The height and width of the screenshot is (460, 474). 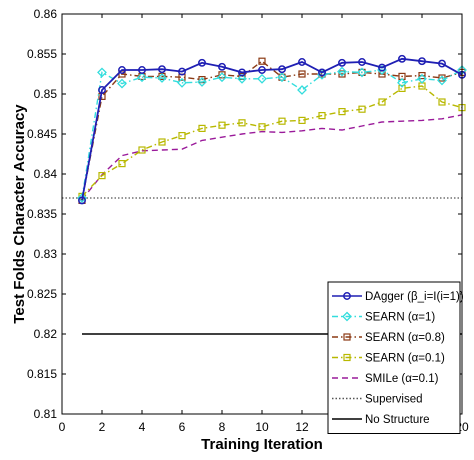 What do you see at coordinates (182, 427) in the screenshot?
I see `x-tick-label: 6` at bounding box center [182, 427].